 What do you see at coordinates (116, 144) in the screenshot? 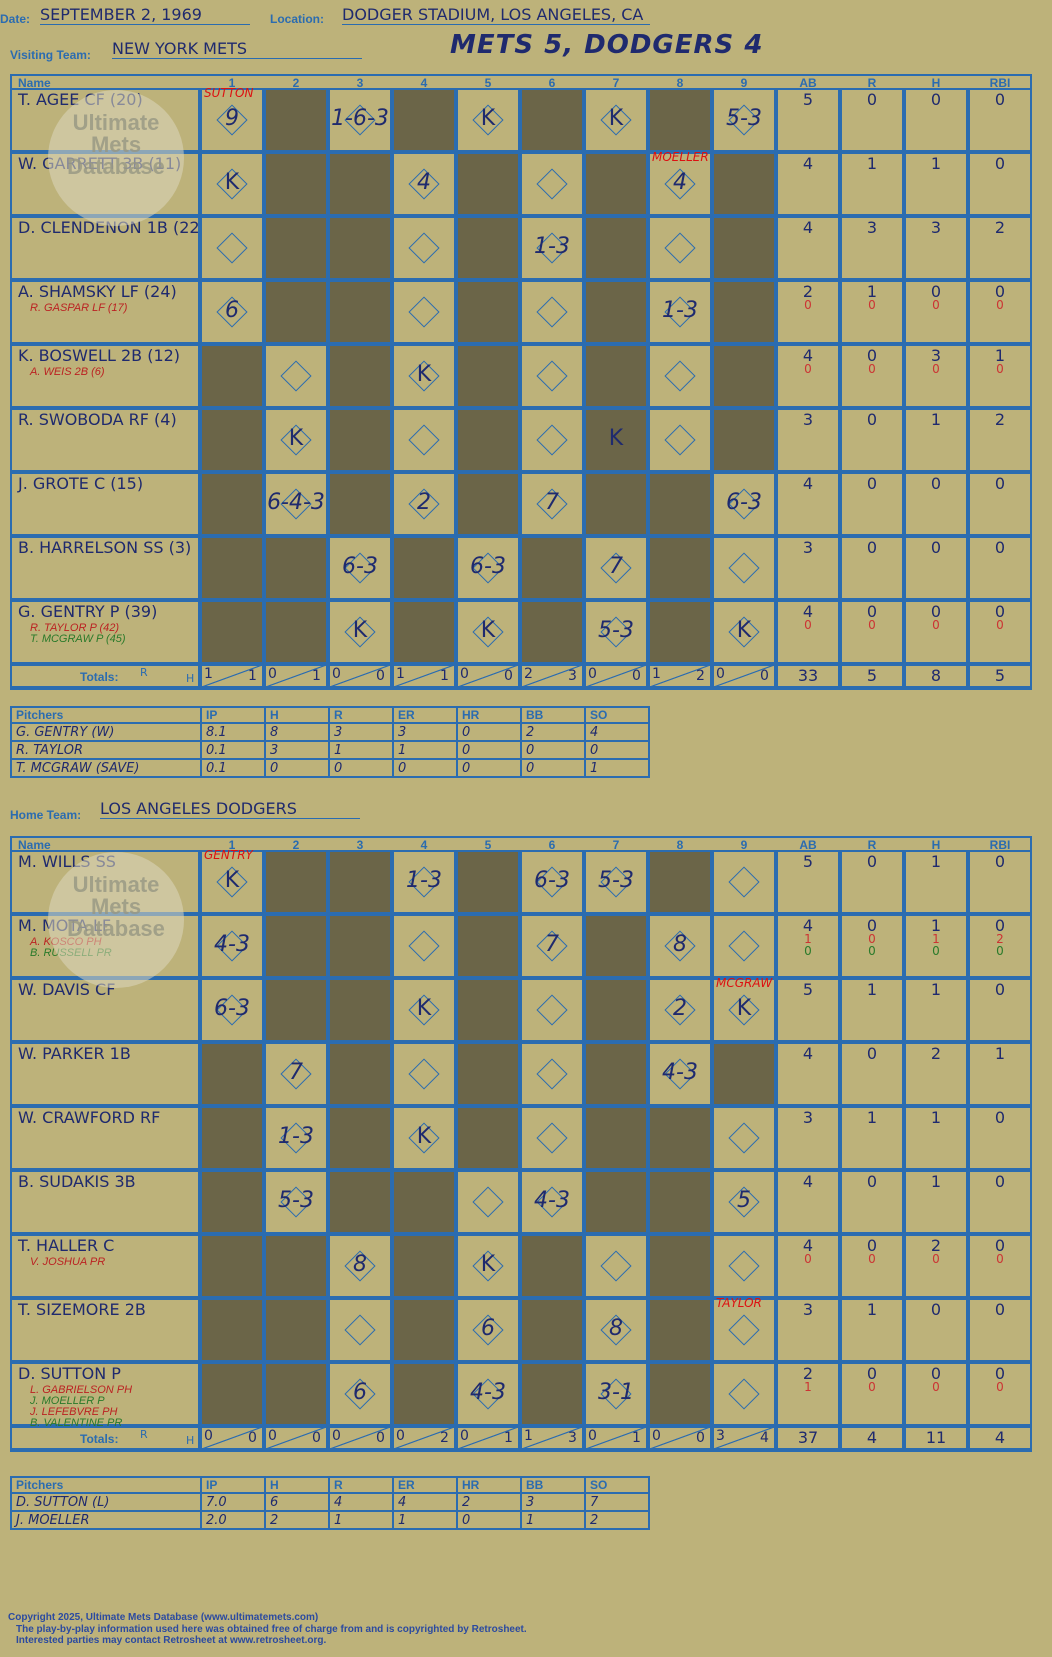
I see `watermark-text: Mets` at bounding box center [116, 144].